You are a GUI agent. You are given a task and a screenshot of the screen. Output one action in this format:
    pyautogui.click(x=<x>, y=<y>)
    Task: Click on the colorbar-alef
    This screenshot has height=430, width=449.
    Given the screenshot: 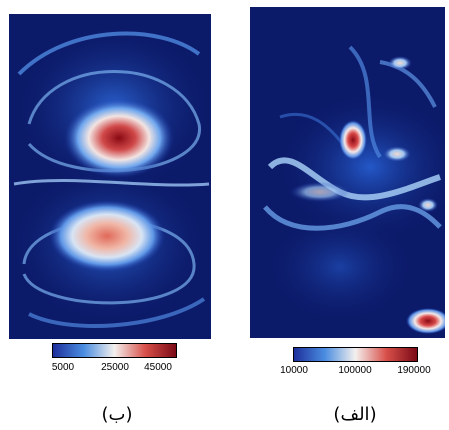 What is the action you would take?
    pyautogui.click(x=355, y=354)
    